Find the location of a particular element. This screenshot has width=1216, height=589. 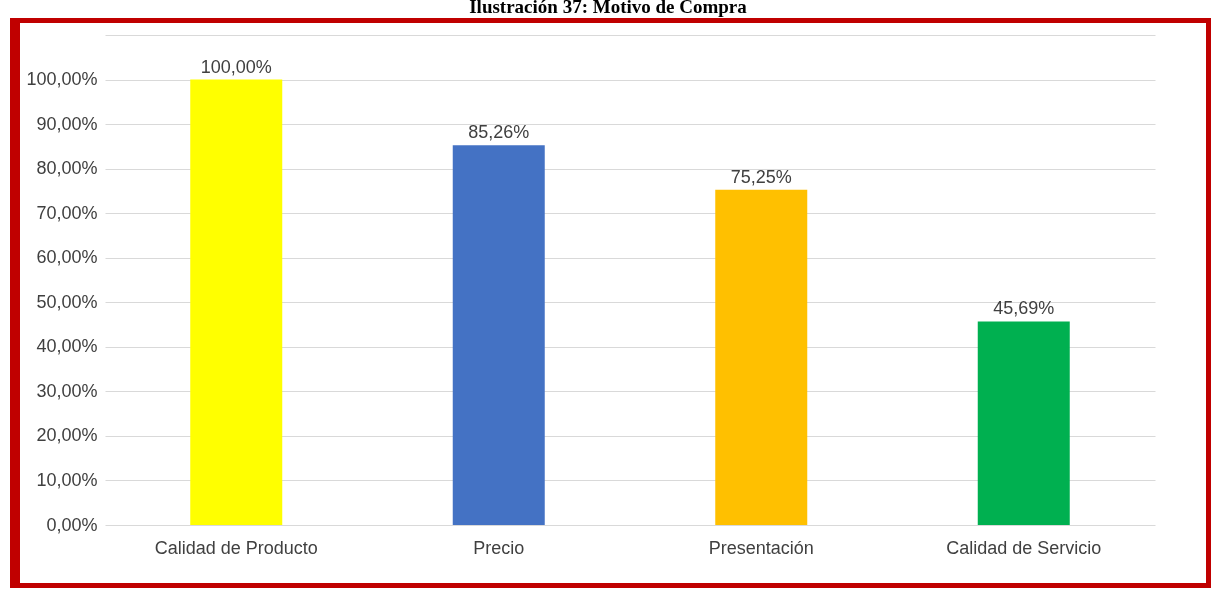

x-tick-label: Precio is located at coordinates (499, 547).